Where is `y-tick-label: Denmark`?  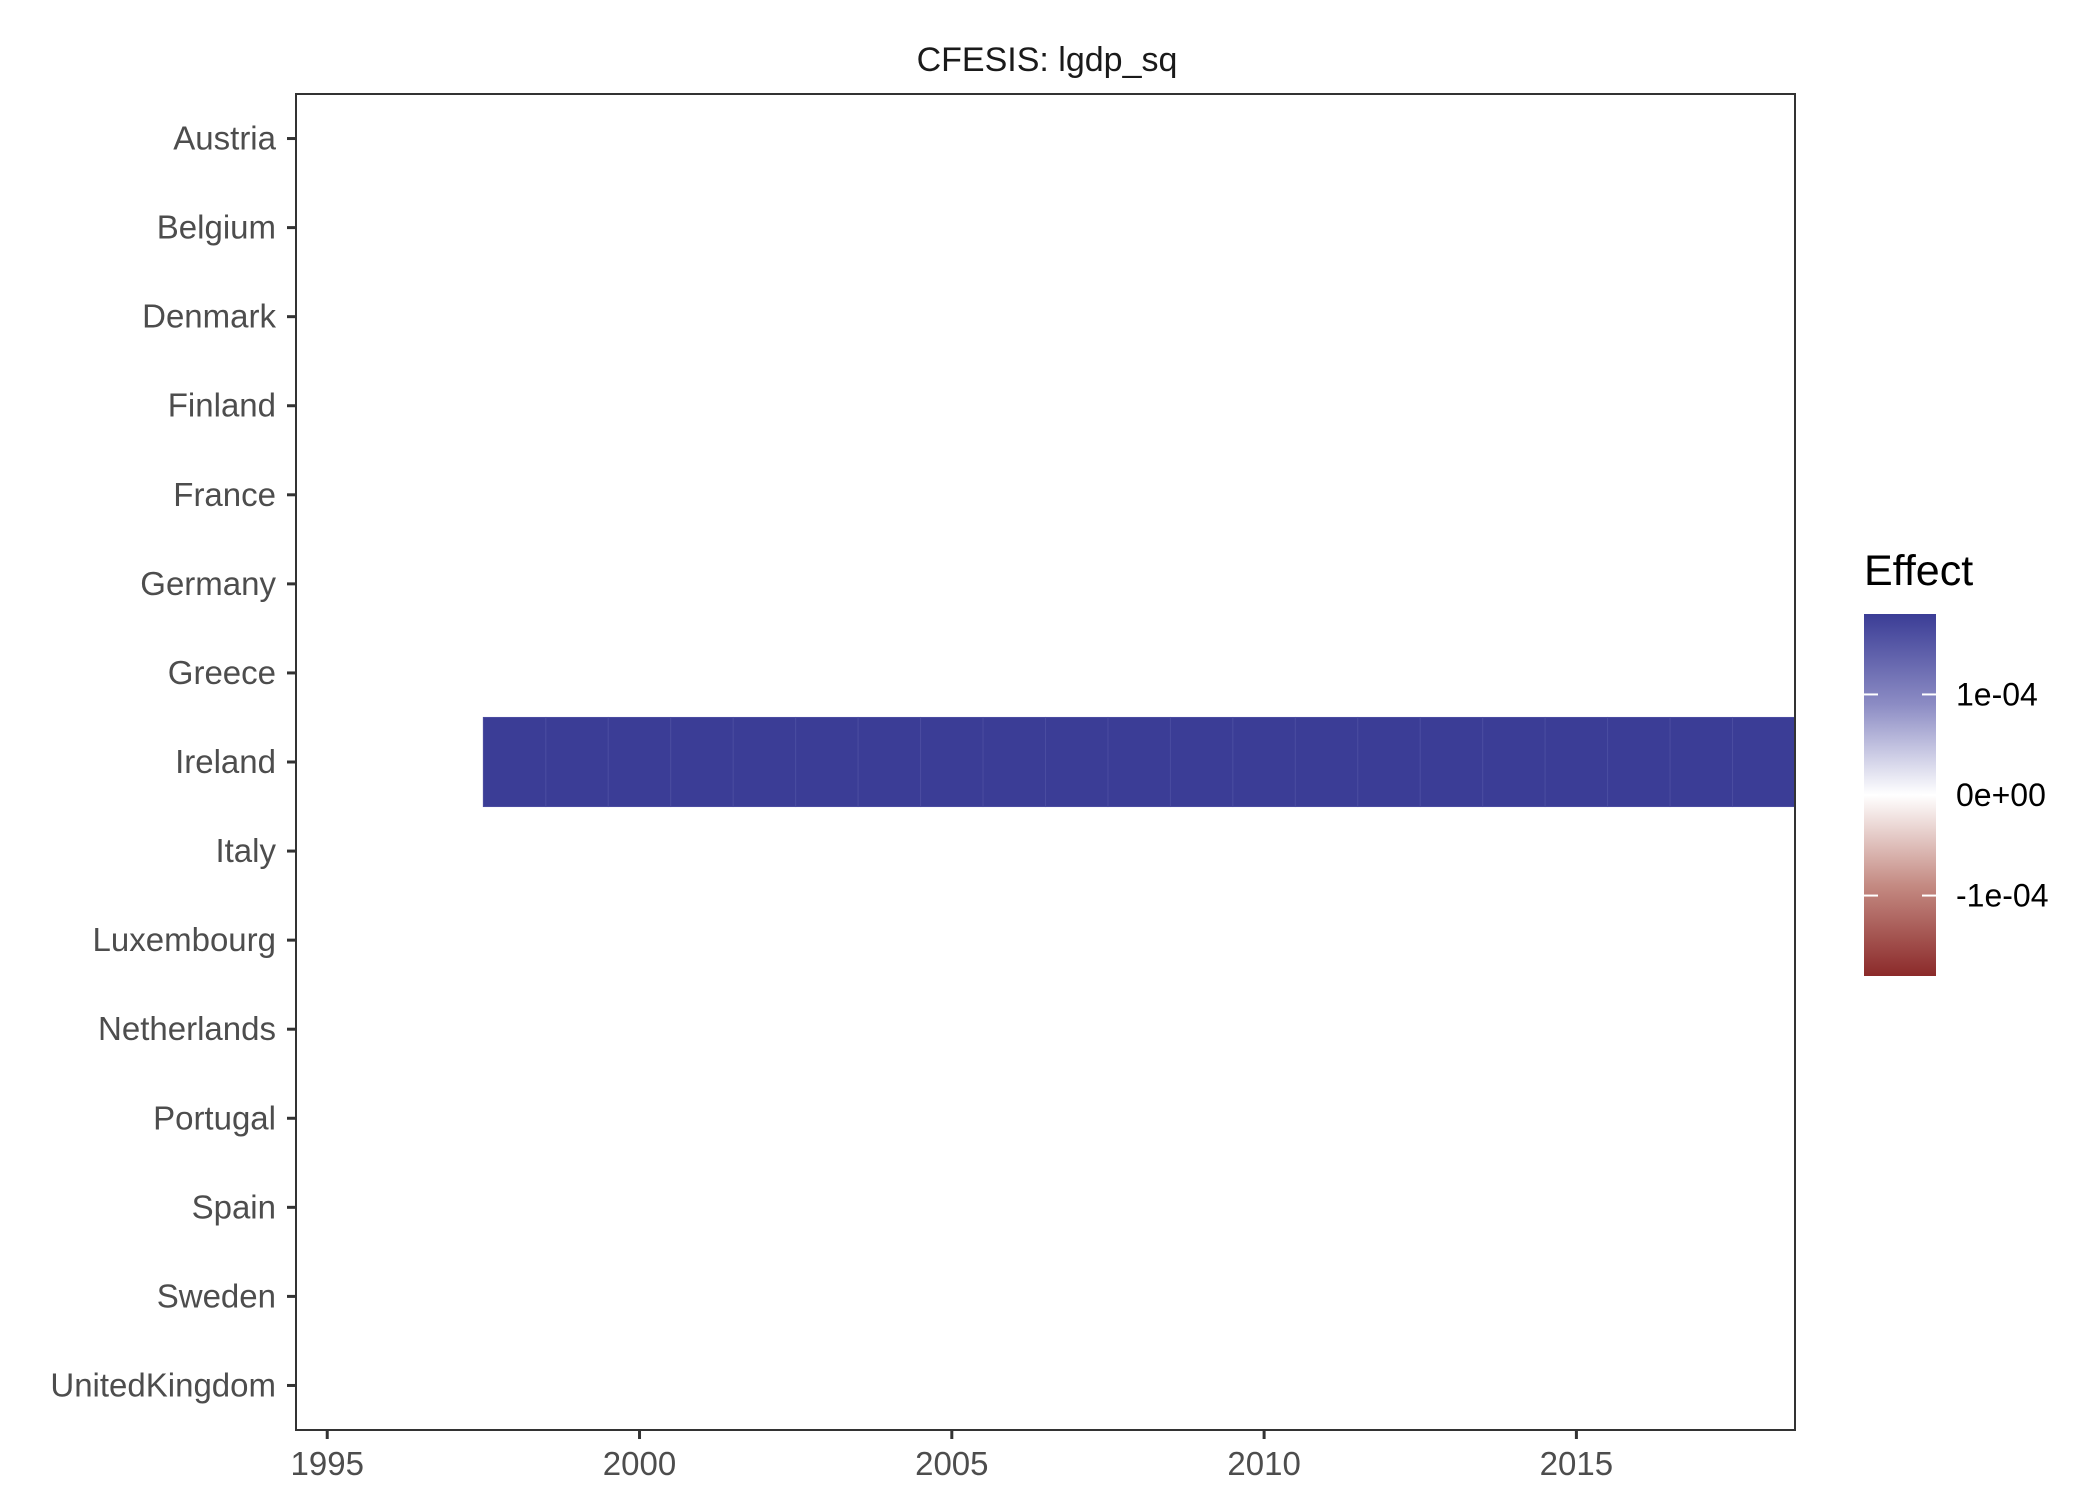
y-tick-label: Denmark is located at coordinates (209, 316).